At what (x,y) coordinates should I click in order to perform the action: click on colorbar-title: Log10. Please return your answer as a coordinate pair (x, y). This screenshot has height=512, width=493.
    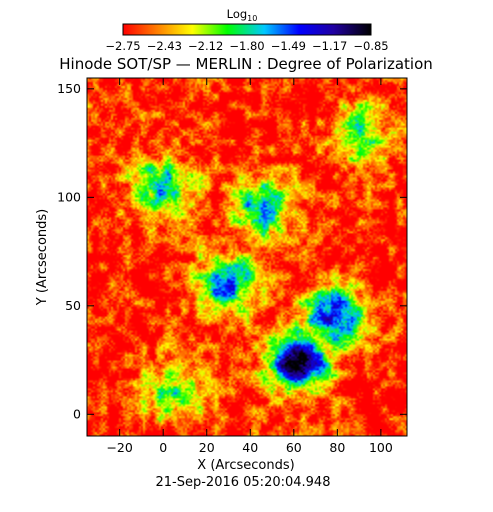
    Looking at the image, I should click on (242, 15).